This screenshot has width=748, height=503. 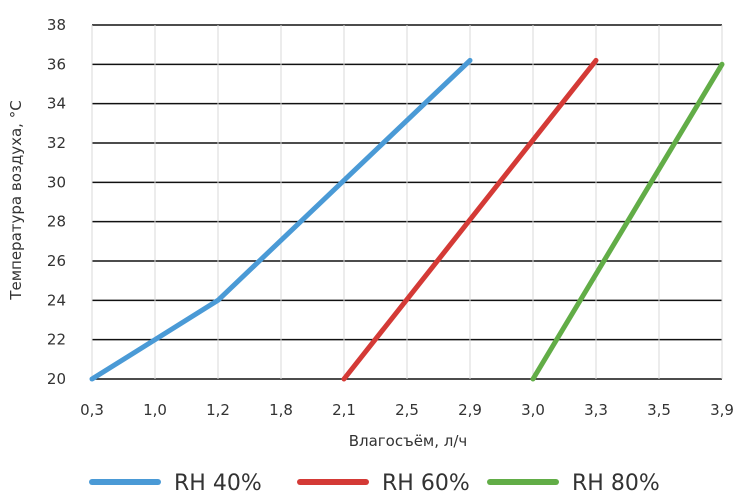 What do you see at coordinates (92, 410) in the screenshot?
I see `x-tick-label: 0,3` at bounding box center [92, 410].